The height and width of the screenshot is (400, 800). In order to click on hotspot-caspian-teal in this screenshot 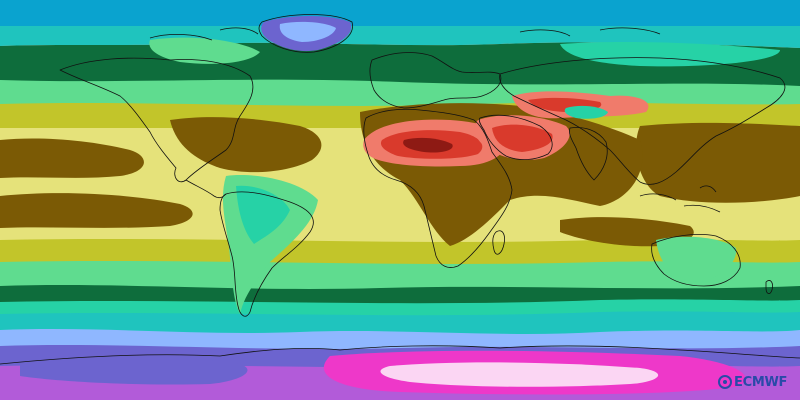, I will do `click(586, 112)`.